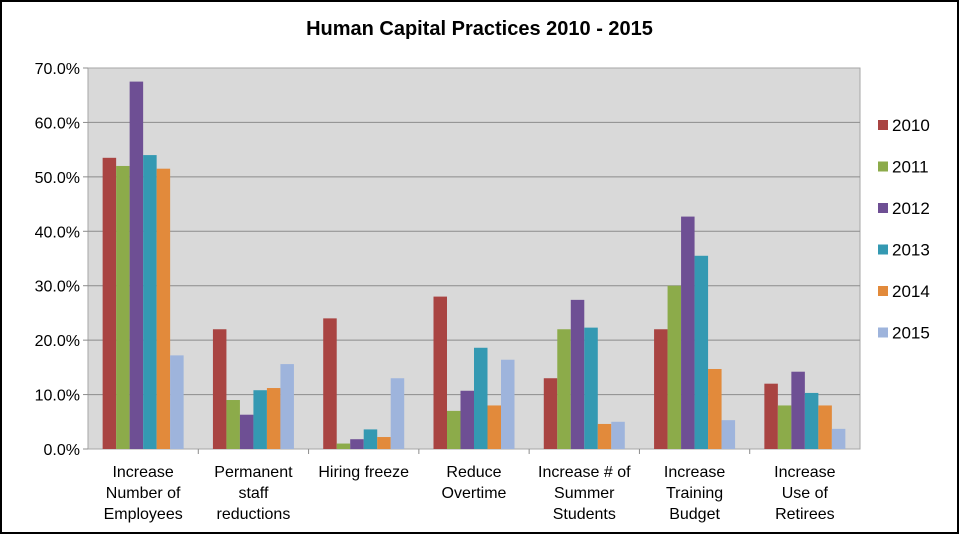 The width and height of the screenshot is (959, 534). Describe the element at coordinates (57, 232) in the screenshot. I see `y-tick-label: 40.0%` at that location.